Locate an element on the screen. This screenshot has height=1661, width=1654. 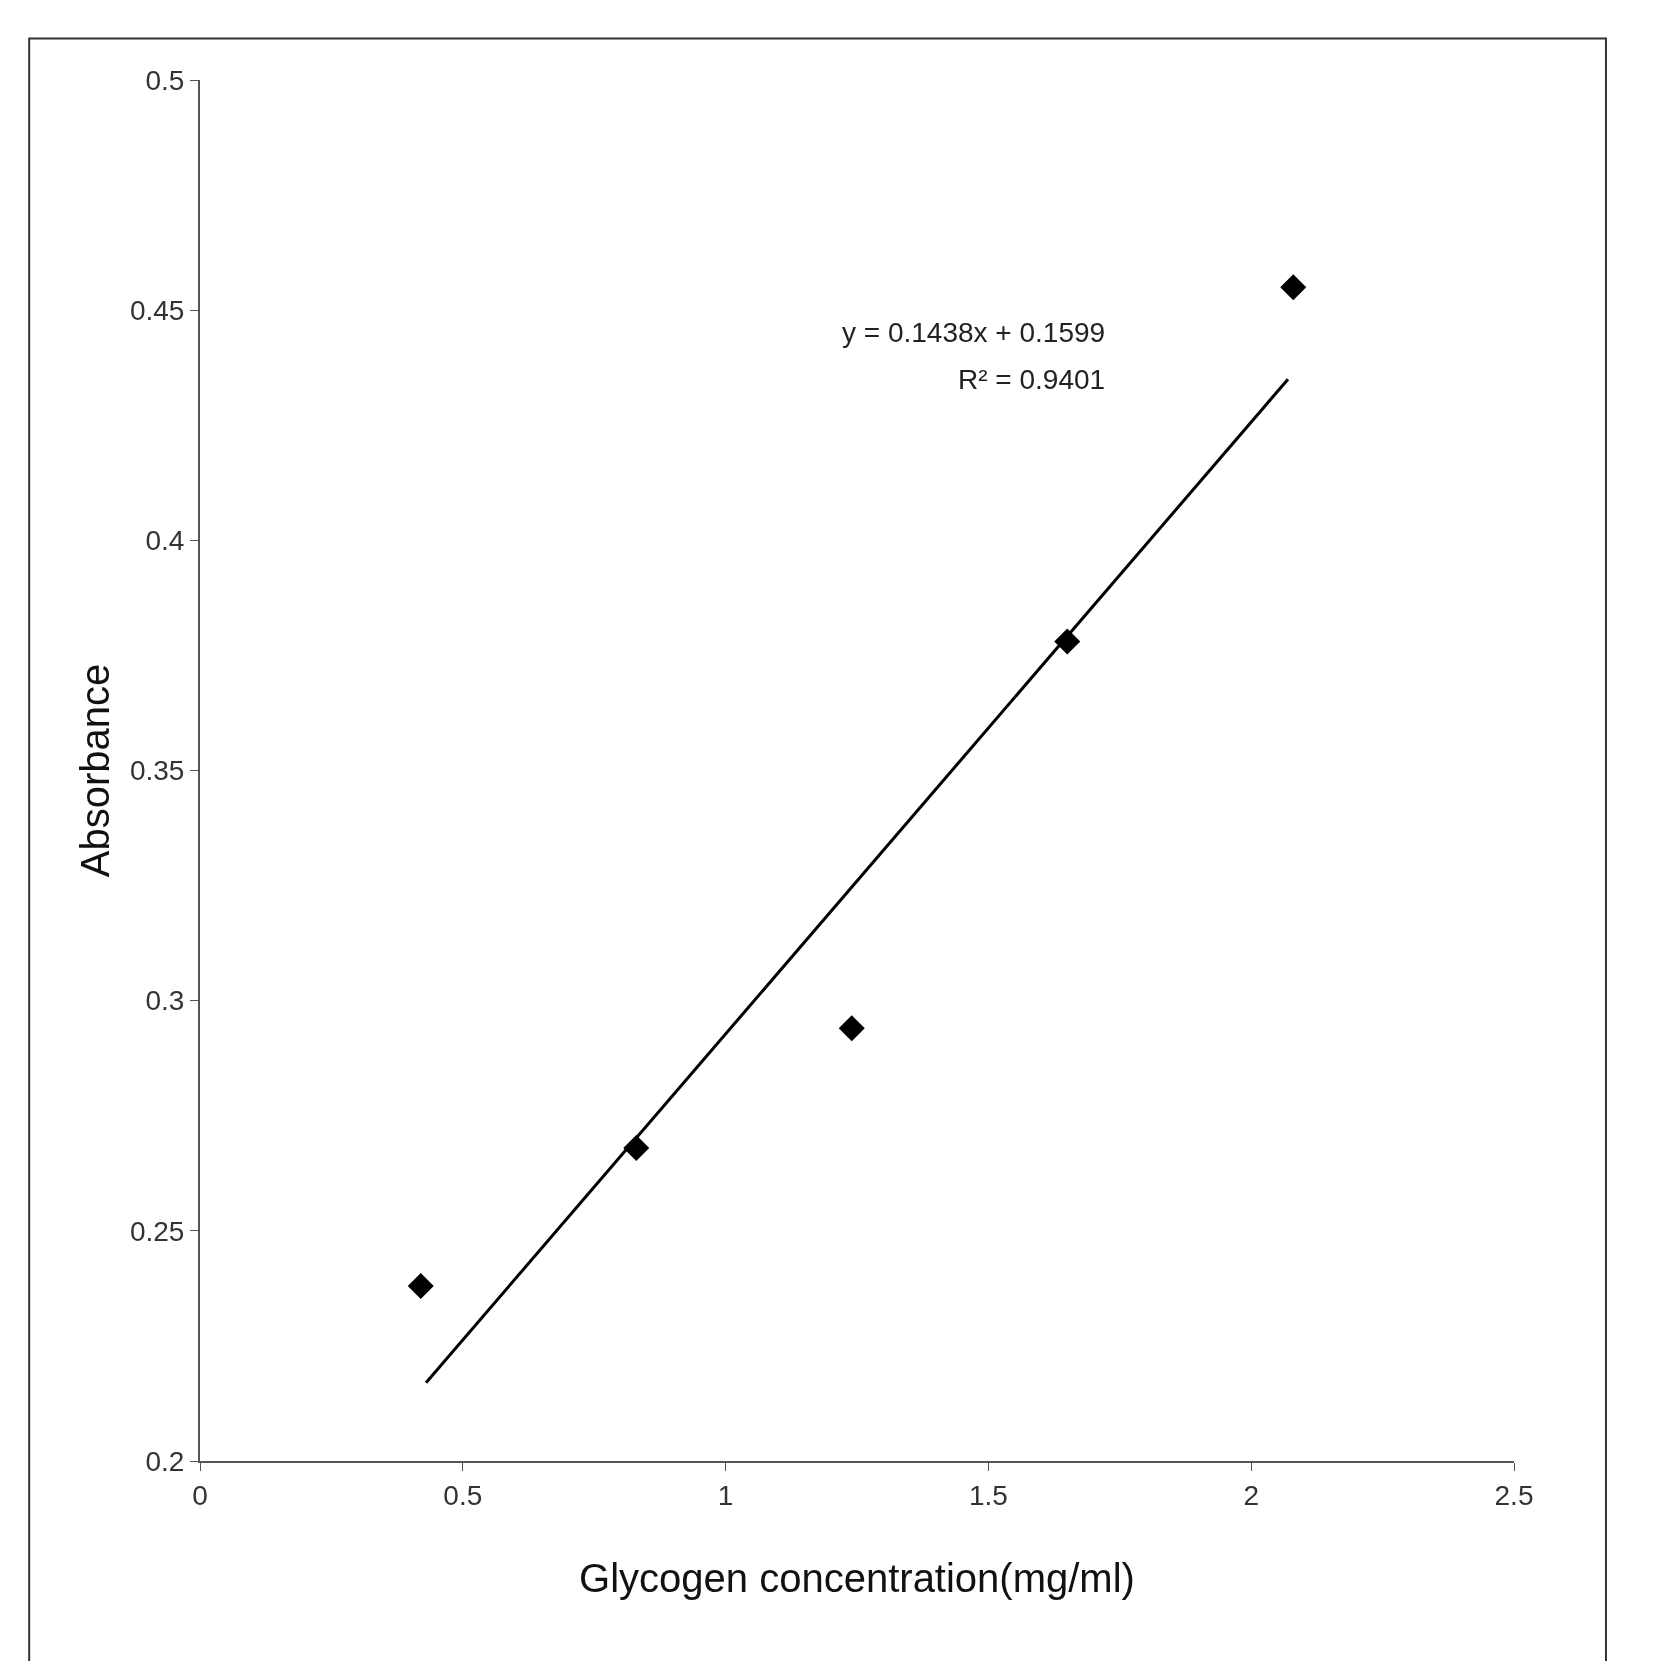
x-tick-label: 0.5 is located at coordinates (463, 1495).